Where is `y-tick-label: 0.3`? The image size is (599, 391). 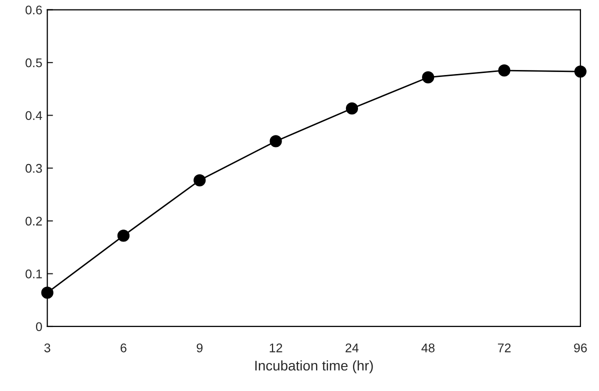 y-tick-label: 0.3 is located at coordinates (34, 168).